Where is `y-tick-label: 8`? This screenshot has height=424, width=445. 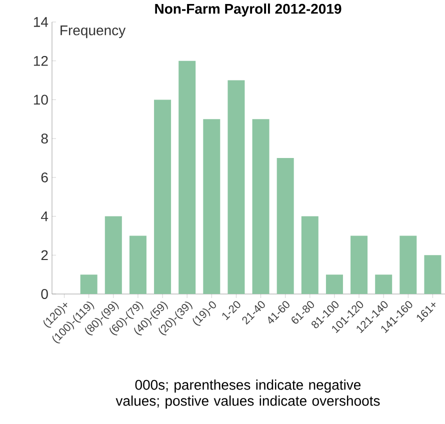 y-tick-label: 8 is located at coordinates (44, 139).